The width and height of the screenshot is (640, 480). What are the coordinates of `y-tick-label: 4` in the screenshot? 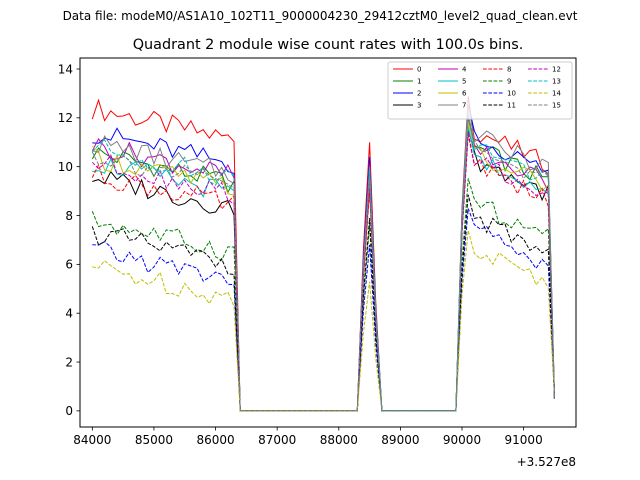 It's located at (69, 313).